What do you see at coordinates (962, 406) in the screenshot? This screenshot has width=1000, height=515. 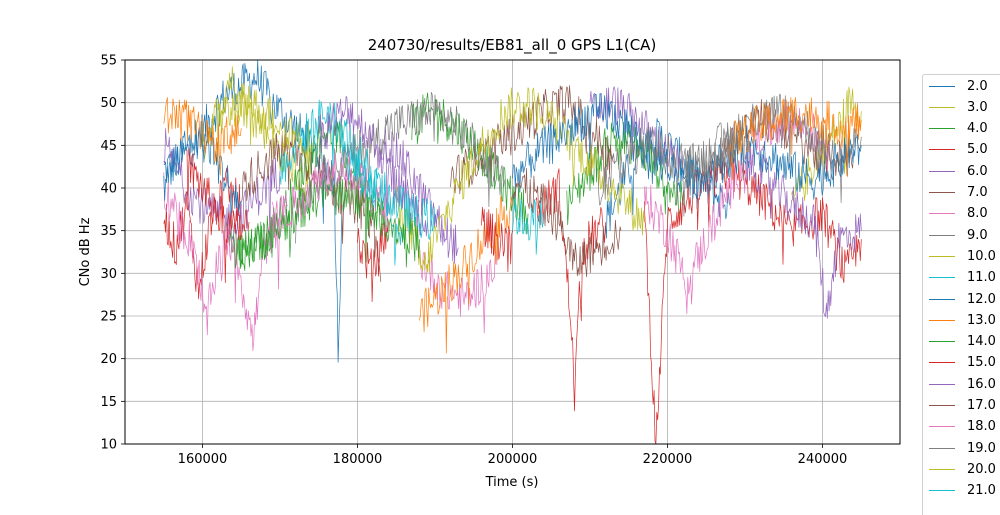 I see `legend-item: 17.0` at bounding box center [962, 406].